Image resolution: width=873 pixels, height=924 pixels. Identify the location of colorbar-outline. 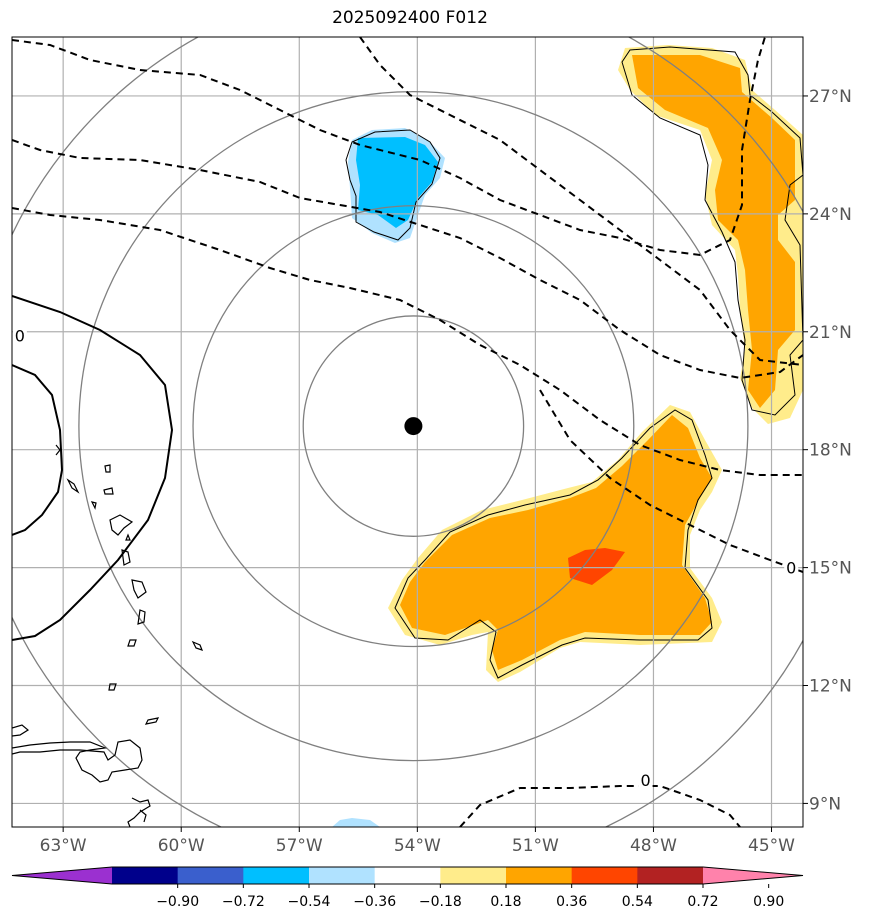
(407, 875).